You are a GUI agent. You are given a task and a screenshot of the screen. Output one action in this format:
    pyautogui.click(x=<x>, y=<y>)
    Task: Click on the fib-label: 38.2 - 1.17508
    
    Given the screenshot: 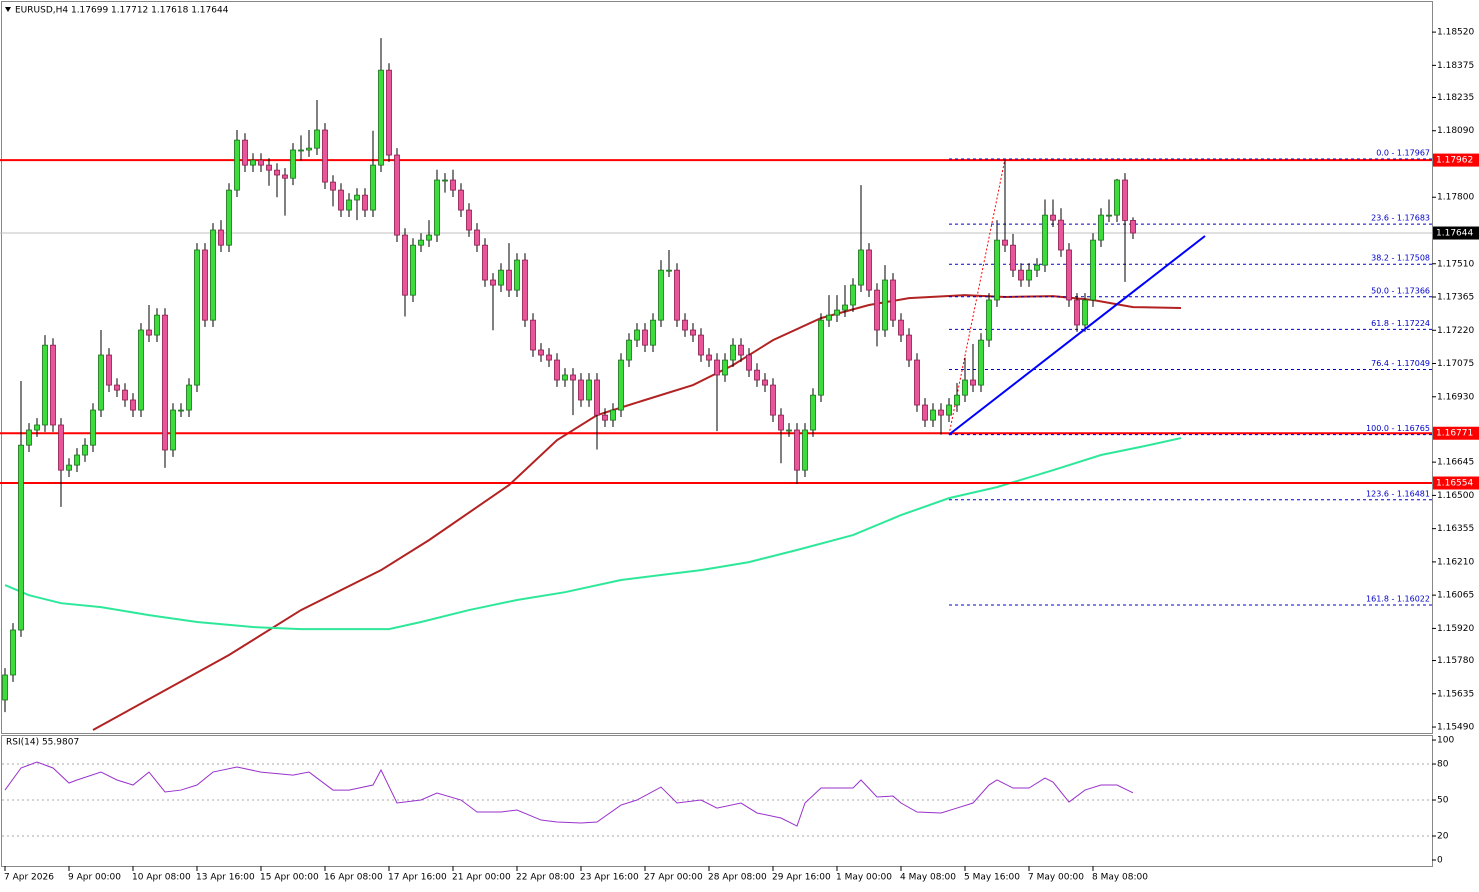 What is the action you would take?
    pyautogui.click(x=1400, y=258)
    